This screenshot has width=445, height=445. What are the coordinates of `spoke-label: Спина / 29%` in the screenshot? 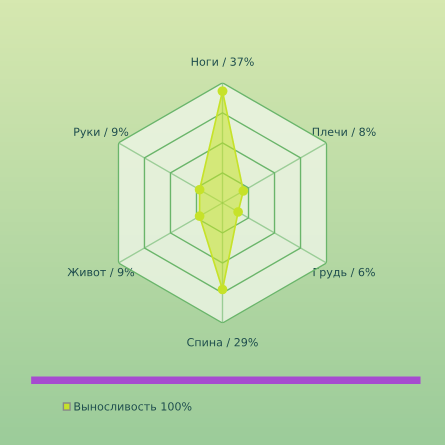 It's located at (222, 343).